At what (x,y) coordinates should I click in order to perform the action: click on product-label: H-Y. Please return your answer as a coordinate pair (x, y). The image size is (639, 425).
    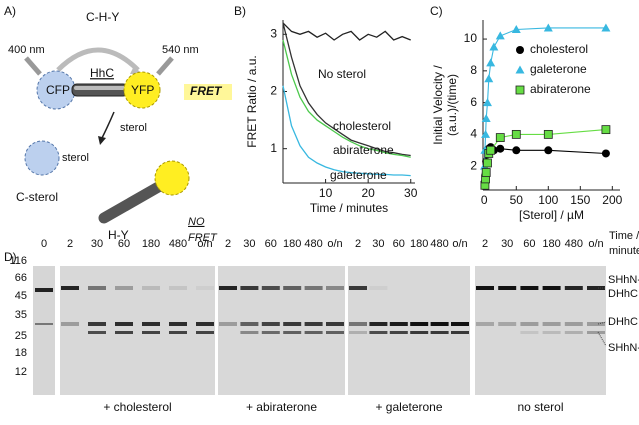
    Looking at the image, I should click on (118, 235).